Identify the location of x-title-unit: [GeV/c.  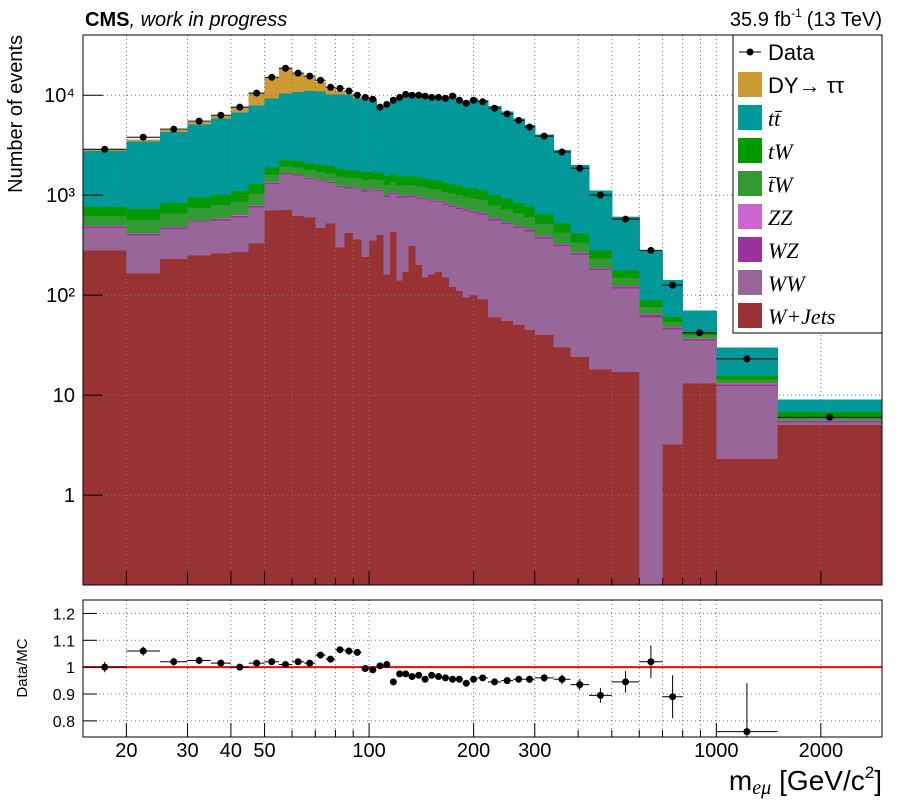
(822, 780).